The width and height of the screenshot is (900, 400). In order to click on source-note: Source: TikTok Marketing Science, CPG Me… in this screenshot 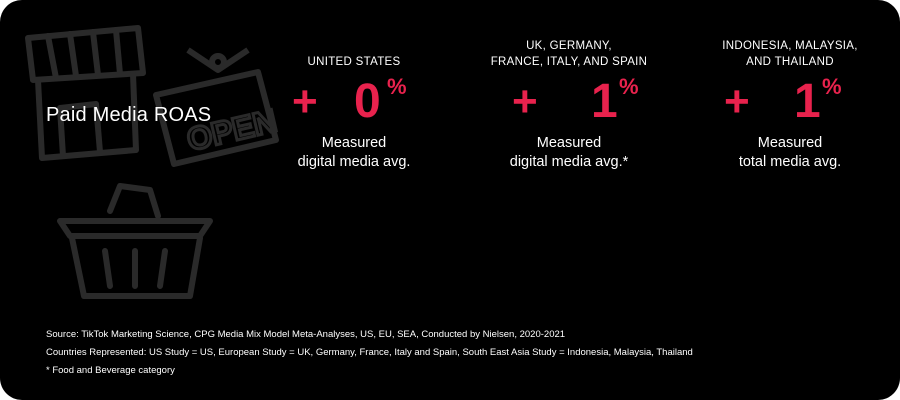, I will do `click(306, 334)`.